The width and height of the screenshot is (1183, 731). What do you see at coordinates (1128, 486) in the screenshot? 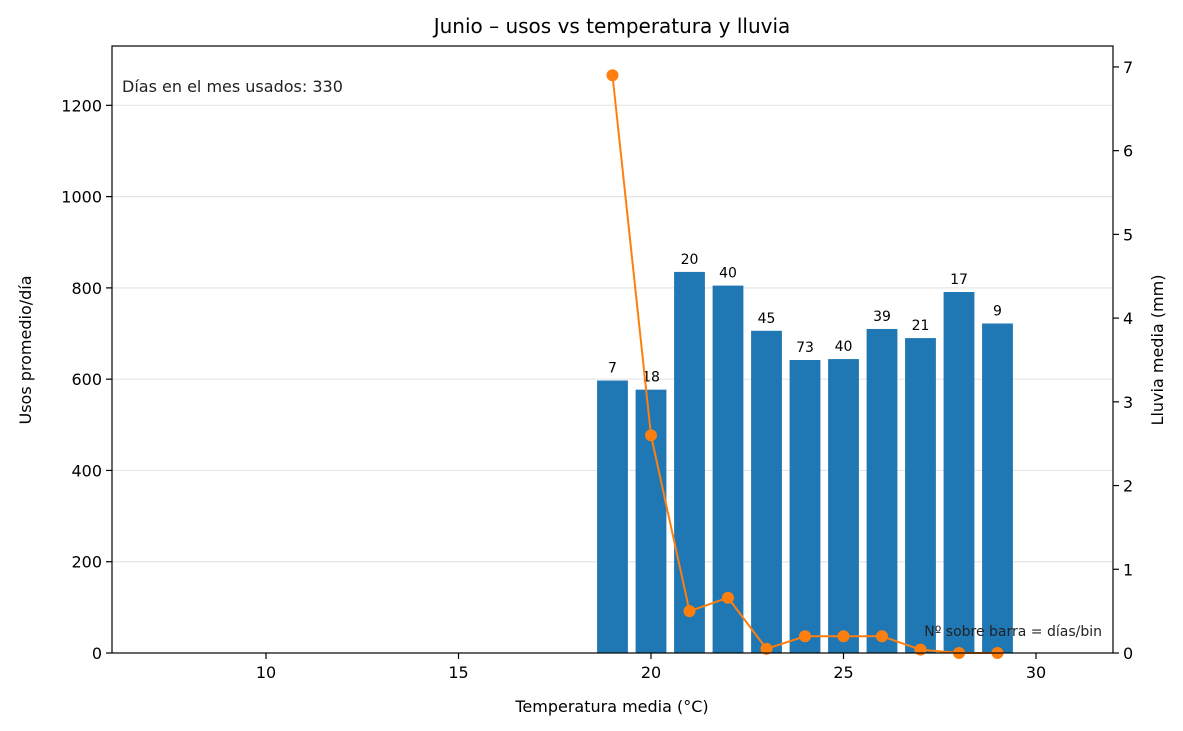
I see `y2-tick-label: 2` at bounding box center [1128, 486].